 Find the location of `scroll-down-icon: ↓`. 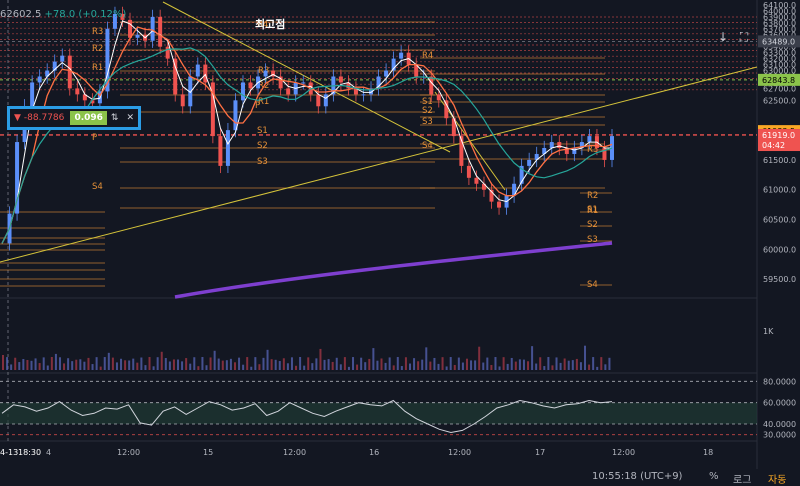

scroll-down-icon: ↓ is located at coordinates (723, 37).